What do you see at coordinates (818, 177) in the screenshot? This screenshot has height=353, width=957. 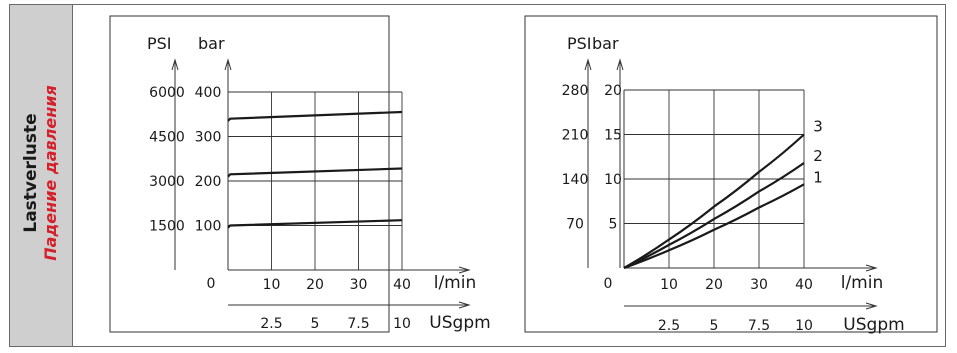 I see `chart2-series-label: 1` at bounding box center [818, 177].